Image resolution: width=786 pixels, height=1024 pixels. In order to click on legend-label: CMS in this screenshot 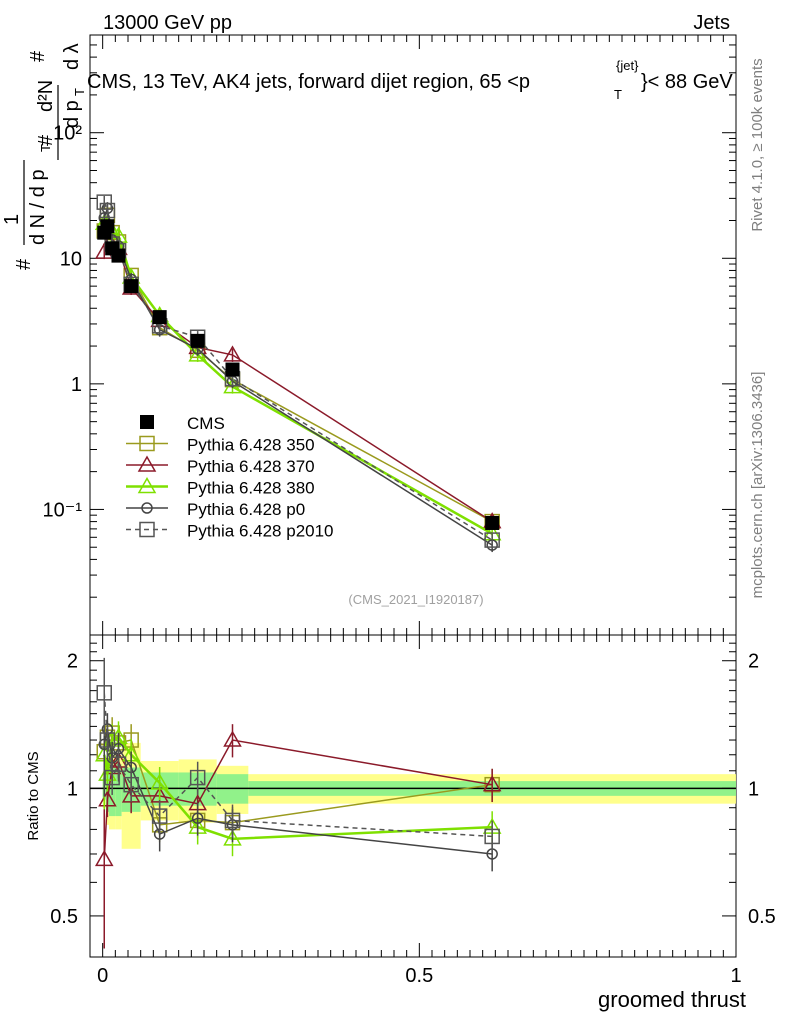, I will do `click(206, 423)`.